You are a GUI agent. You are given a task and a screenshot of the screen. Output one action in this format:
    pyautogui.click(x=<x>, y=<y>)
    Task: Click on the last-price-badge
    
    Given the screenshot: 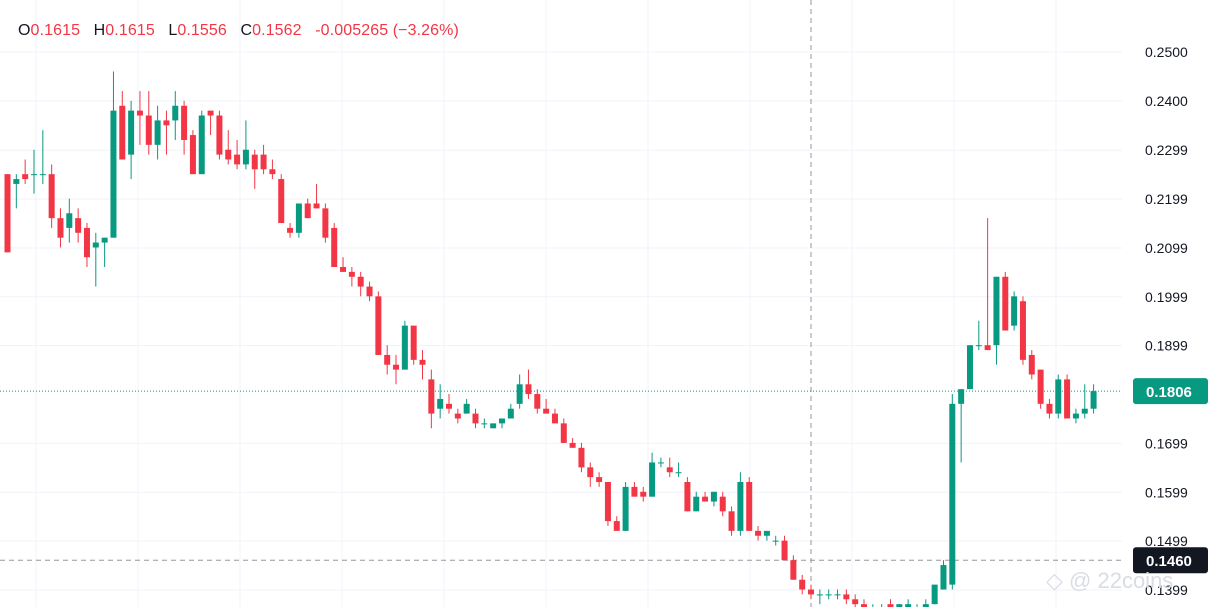 What is the action you would take?
    pyautogui.click(x=1170, y=391)
    